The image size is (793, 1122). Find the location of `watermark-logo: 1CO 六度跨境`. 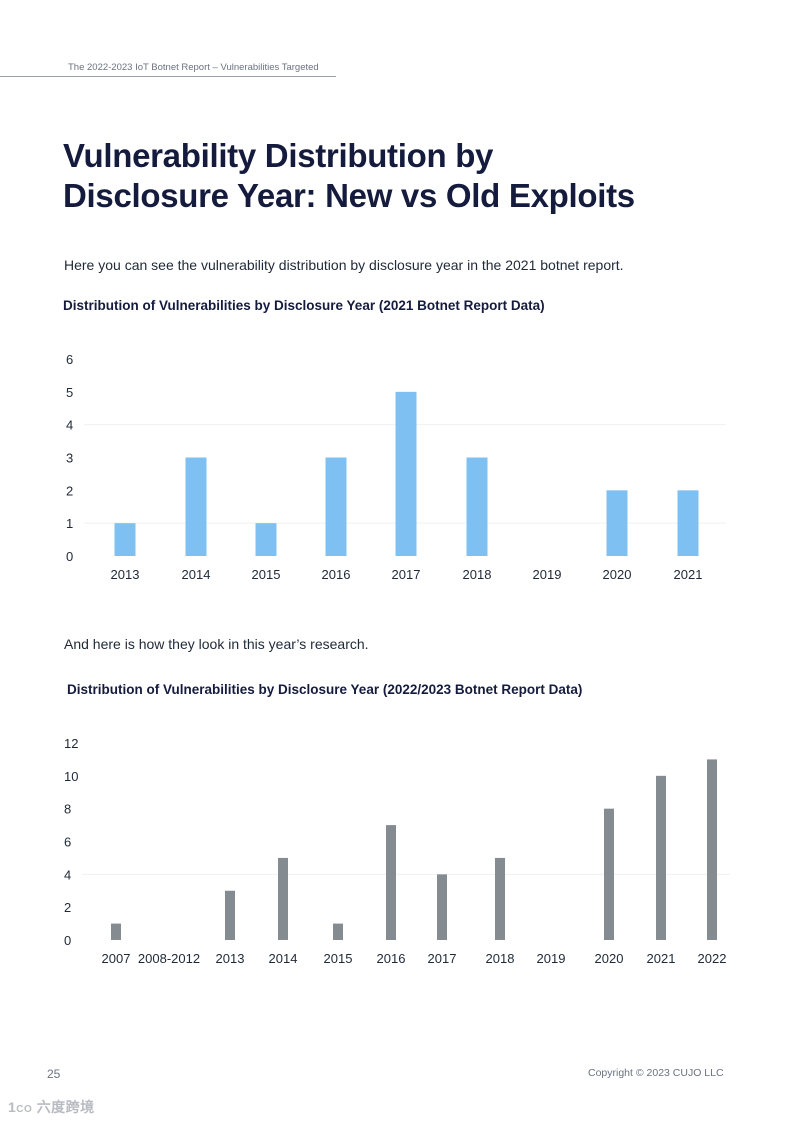

watermark-logo: 1CO 六度跨境 is located at coordinates (51, 1107).